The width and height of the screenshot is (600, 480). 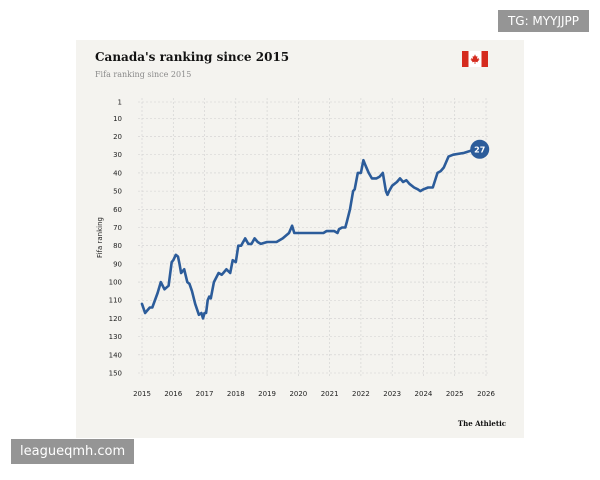 What do you see at coordinates (117, 264) in the screenshot?
I see `y-tick-label: 90` at bounding box center [117, 264].